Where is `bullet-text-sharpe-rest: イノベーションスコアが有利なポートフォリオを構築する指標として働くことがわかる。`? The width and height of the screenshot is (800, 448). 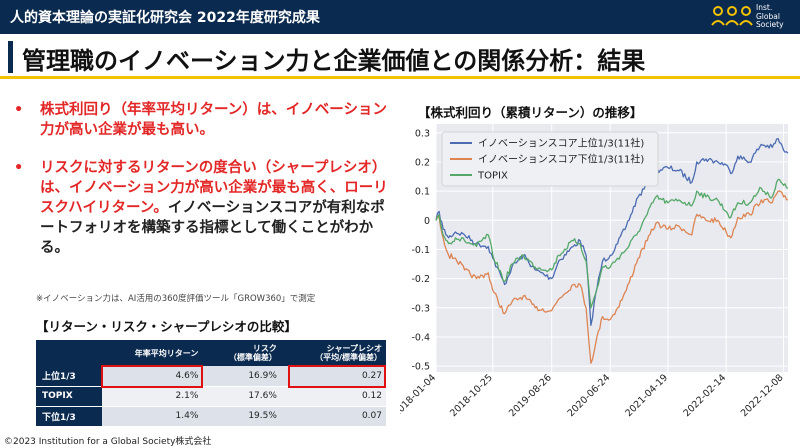
bullet-text-sharpe-rest: イノベーションスコアが有利なポートフォリオを構築する指標として働くことがわかる。 is located at coordinates (212, 228).